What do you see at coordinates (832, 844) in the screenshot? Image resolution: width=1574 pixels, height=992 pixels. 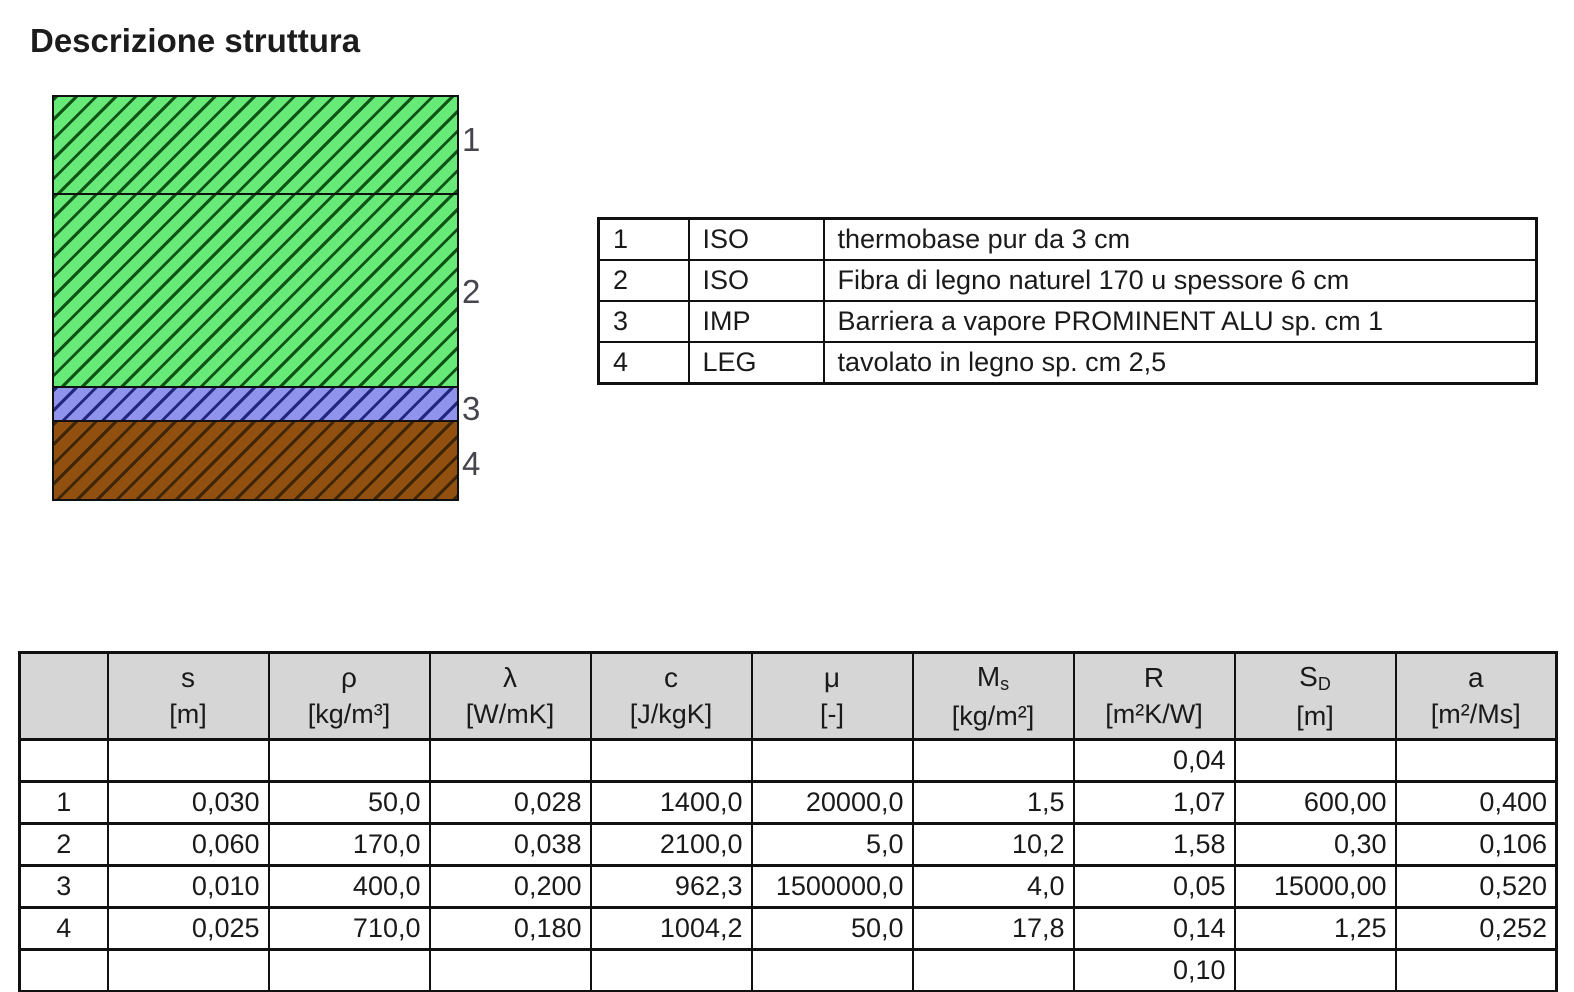 I see `value-cell: 5,0` at bounding box center [832, 844].